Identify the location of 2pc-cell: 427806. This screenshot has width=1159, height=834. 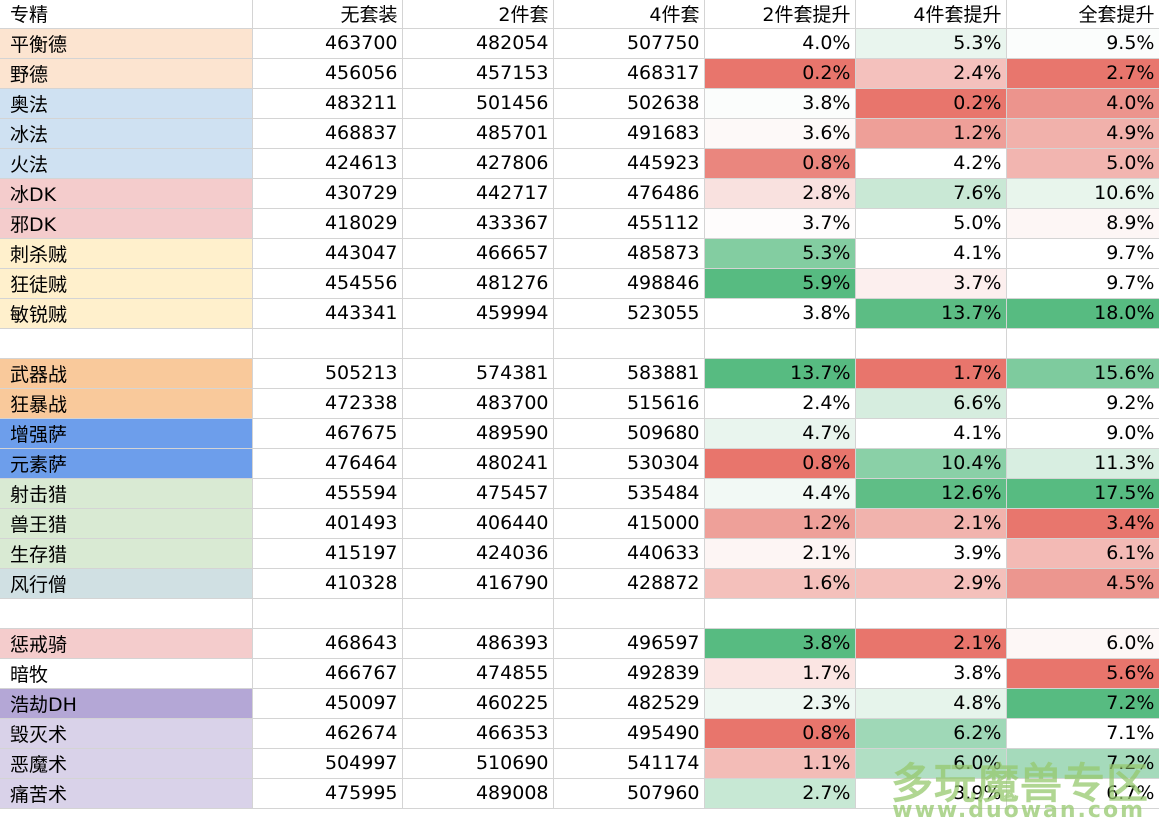
(478, 163).